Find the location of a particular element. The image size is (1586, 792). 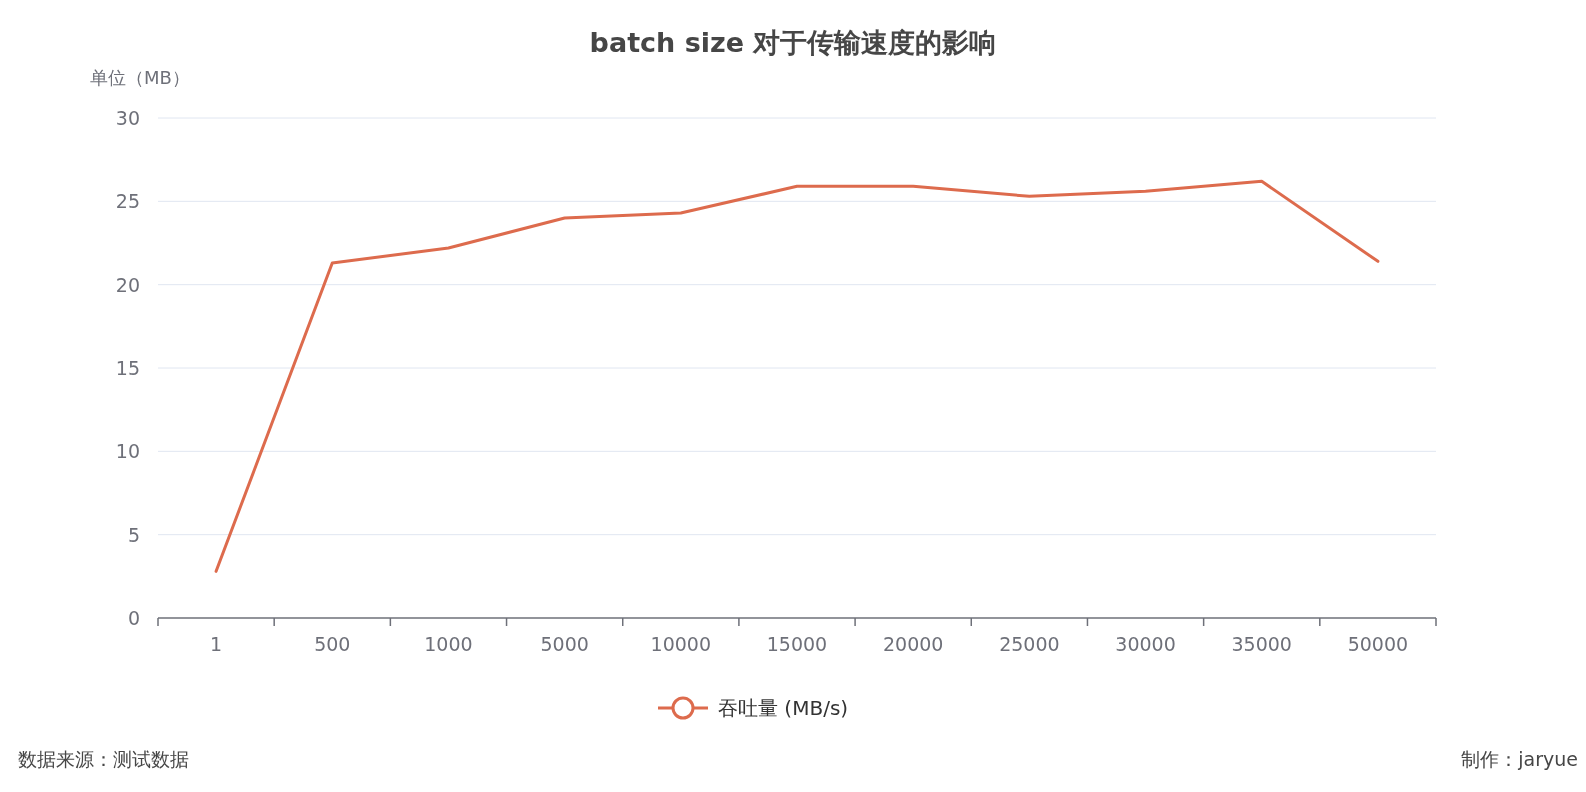

x-tick-label: 500 is located at coordinates (332, 644).